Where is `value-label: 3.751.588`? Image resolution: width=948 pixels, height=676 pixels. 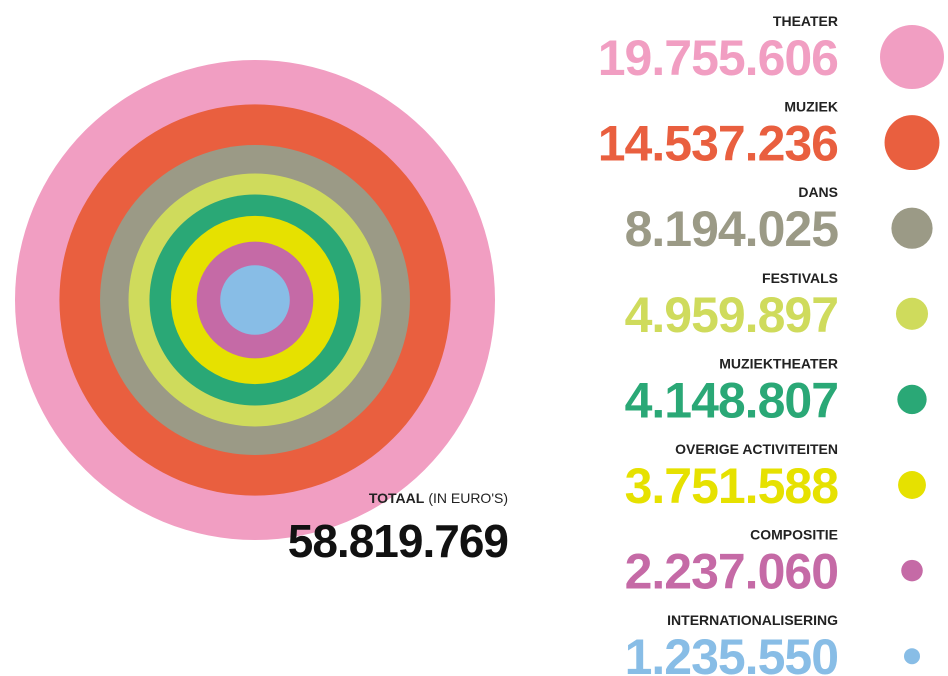 value-label: 3.751.588 is located at coordinates (732, 486).